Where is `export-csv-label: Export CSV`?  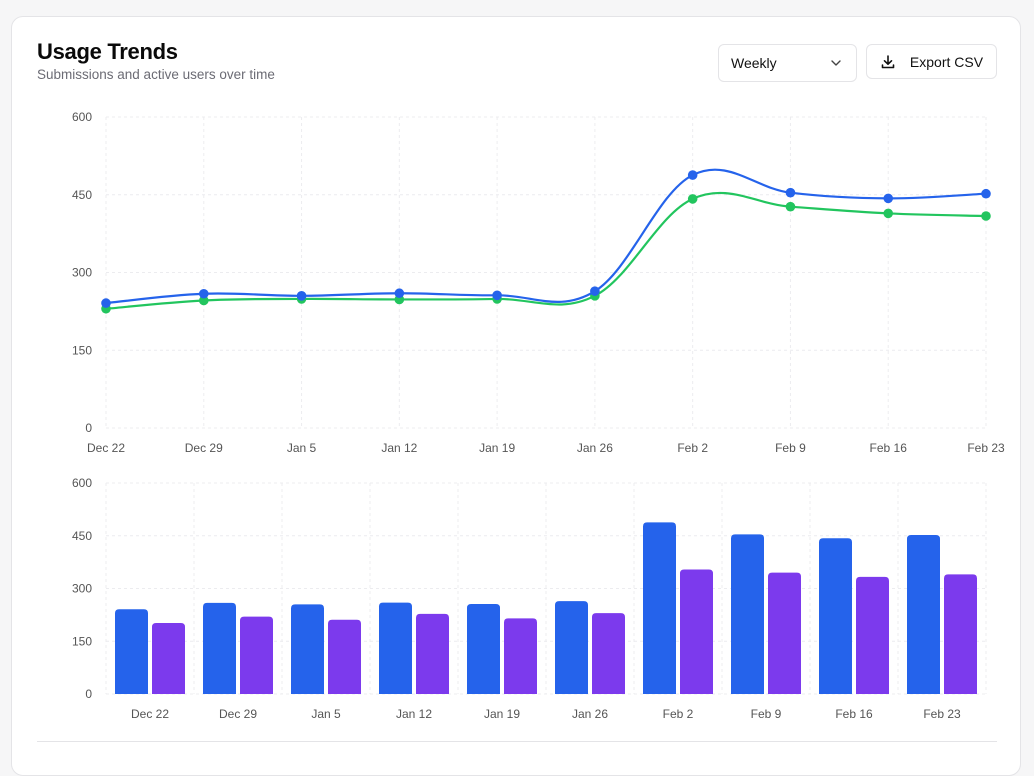 export-csv-label: Export CSV is located at coordinates (946, 61).